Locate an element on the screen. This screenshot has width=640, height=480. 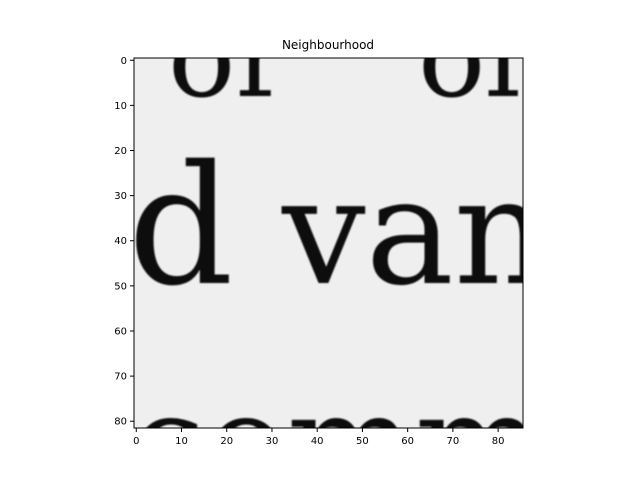
glyph-top-right: ol is located at coordinates (469, 61).